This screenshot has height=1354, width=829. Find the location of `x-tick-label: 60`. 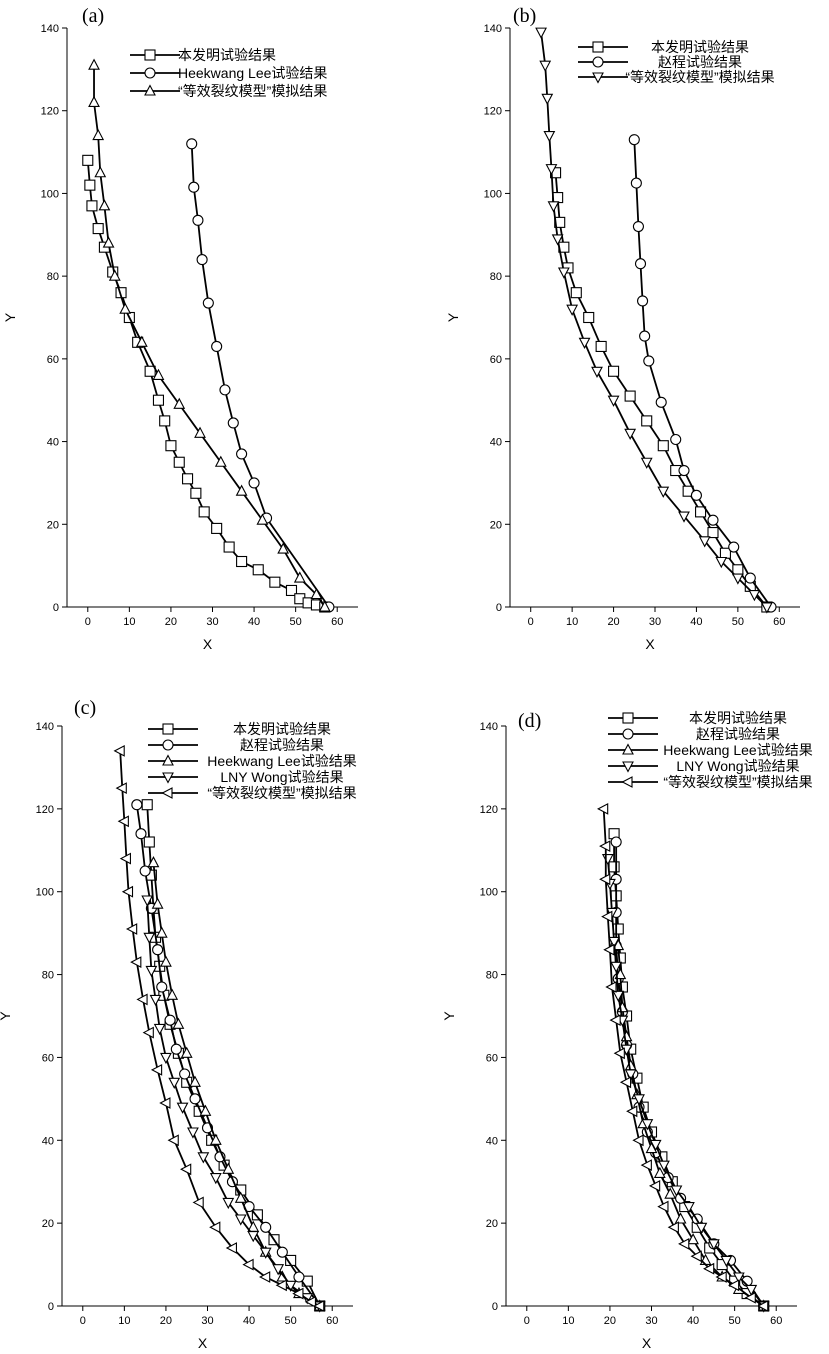

x-tick-label: 60 is located at coordinates (779, 622).